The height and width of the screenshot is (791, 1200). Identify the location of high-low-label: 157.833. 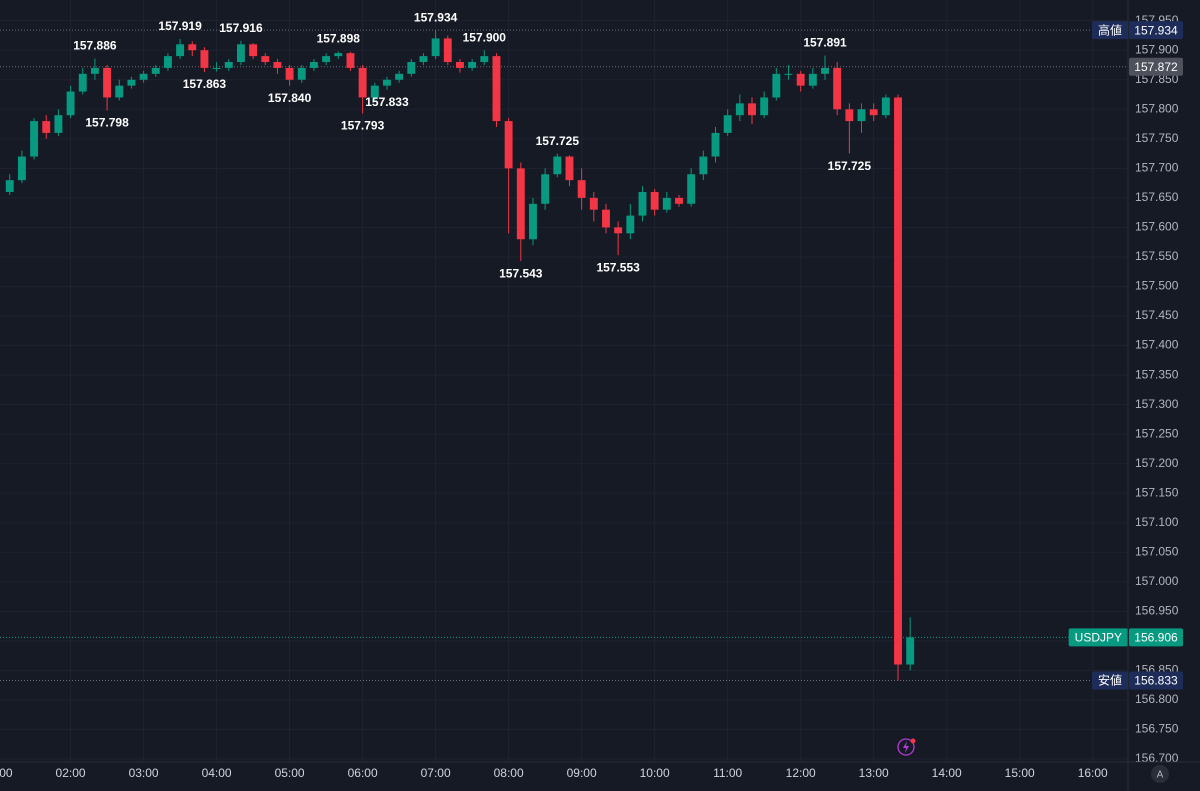
(387, 102).